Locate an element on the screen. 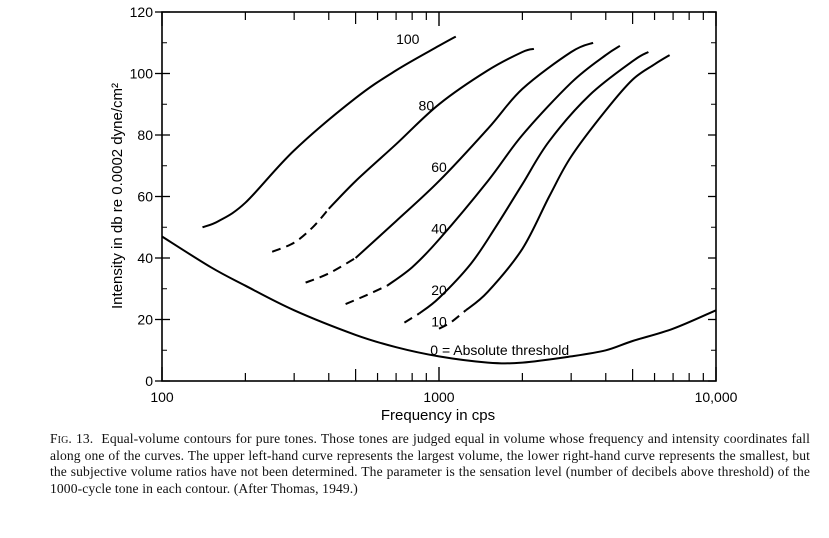  curve-label: 10 is located at coordinates (439, 322).